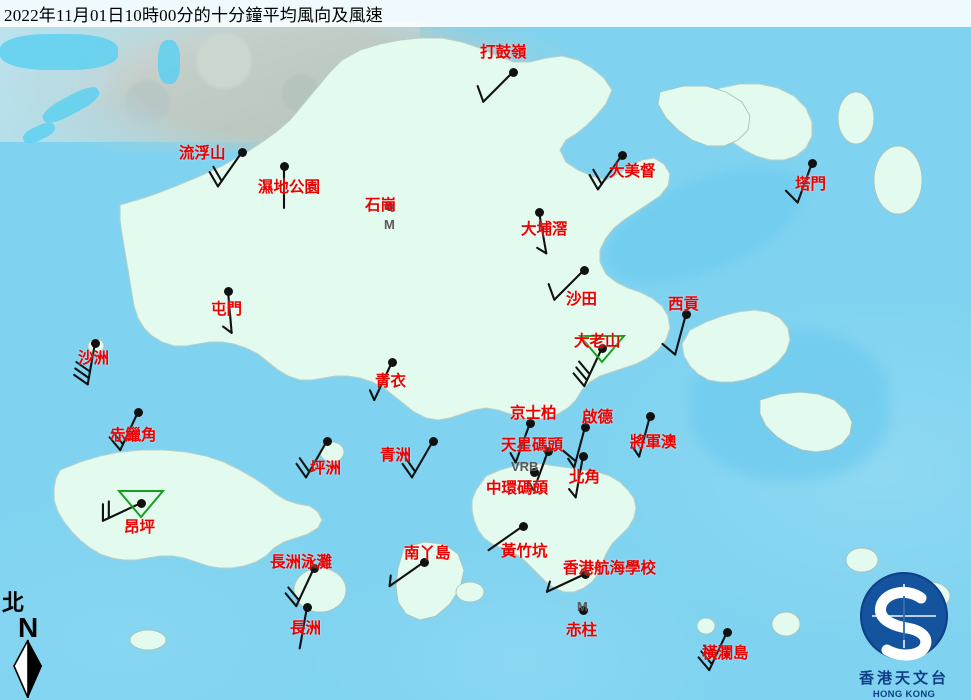 Image resolution: width=971 pixels, height=700 pixels. I want to click on po-toi-island, so click(786, 624).